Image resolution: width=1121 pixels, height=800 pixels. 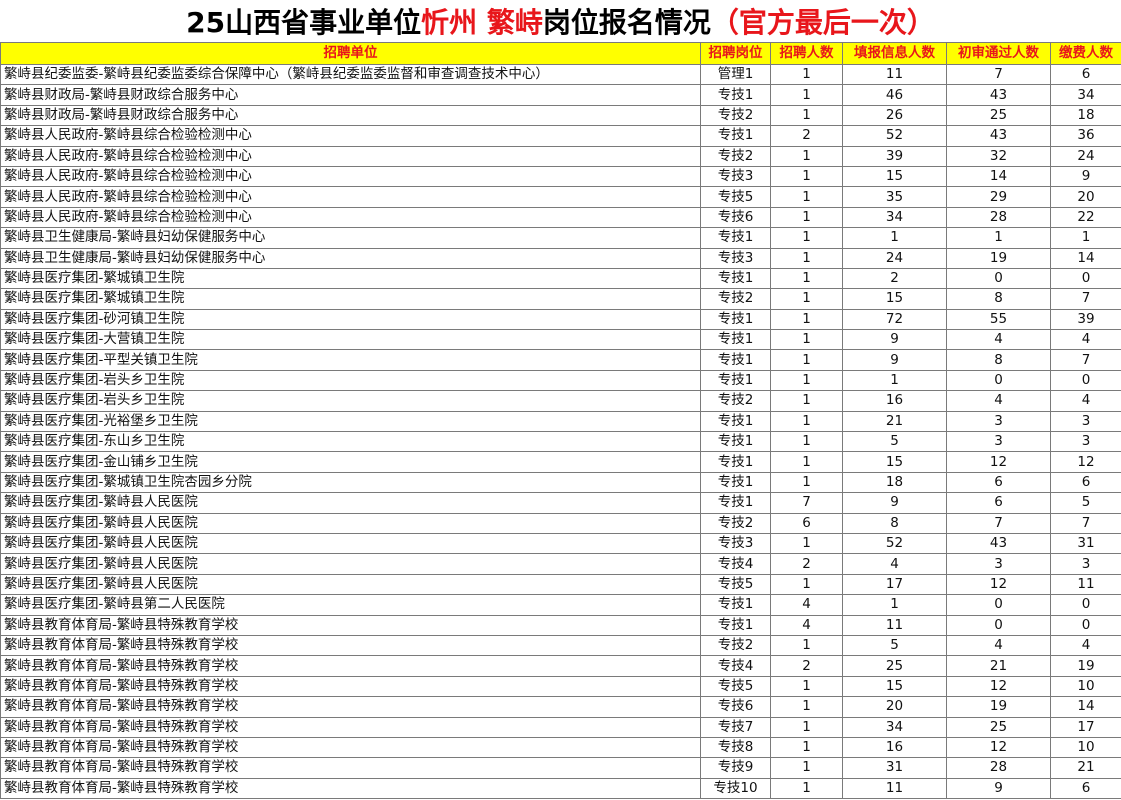 What do you see at coordinates (894, 53) in the screenshot?
I see `column-header-registered: 填报信息人数` at bounding box center [894, 53].